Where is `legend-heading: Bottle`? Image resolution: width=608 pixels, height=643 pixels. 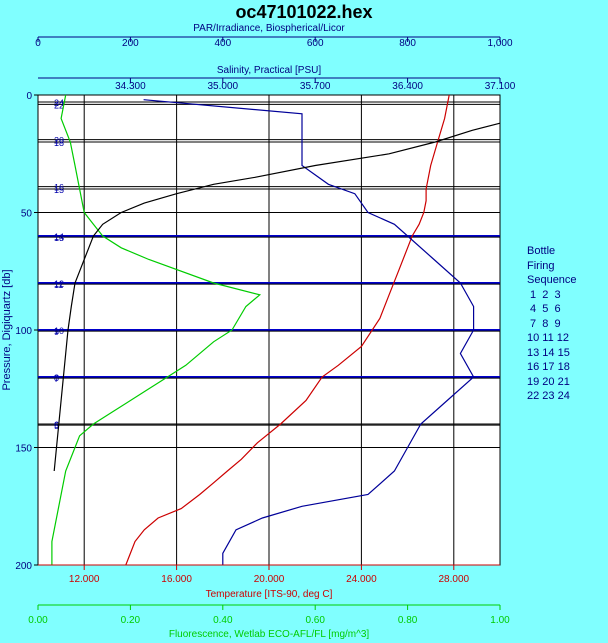
legend-heading: Bottle is located at coordinates (541, 251).